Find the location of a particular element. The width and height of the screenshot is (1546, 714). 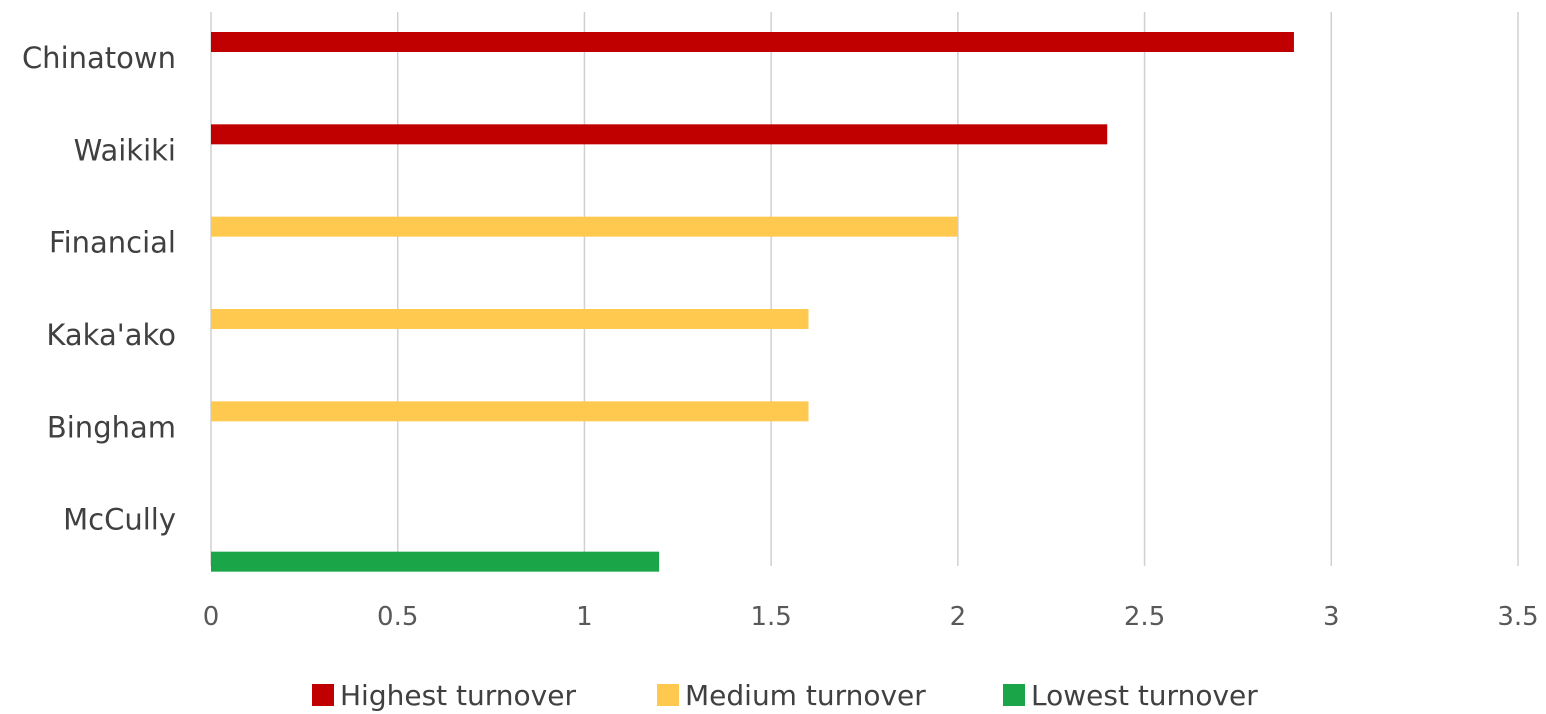

x-tick-label: 3.5 is located at coordinates (1517, 617).